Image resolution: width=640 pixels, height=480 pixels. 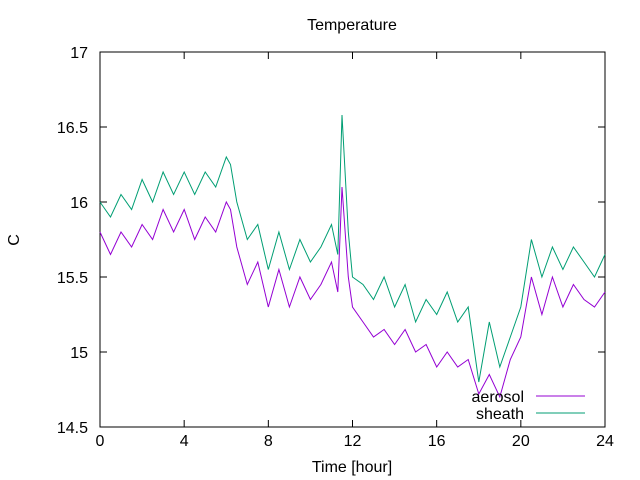 What do you see at coordinates (79, 53) in the screenshot?
I see `y-tick-label: 17` at bounding box center [79, 53].